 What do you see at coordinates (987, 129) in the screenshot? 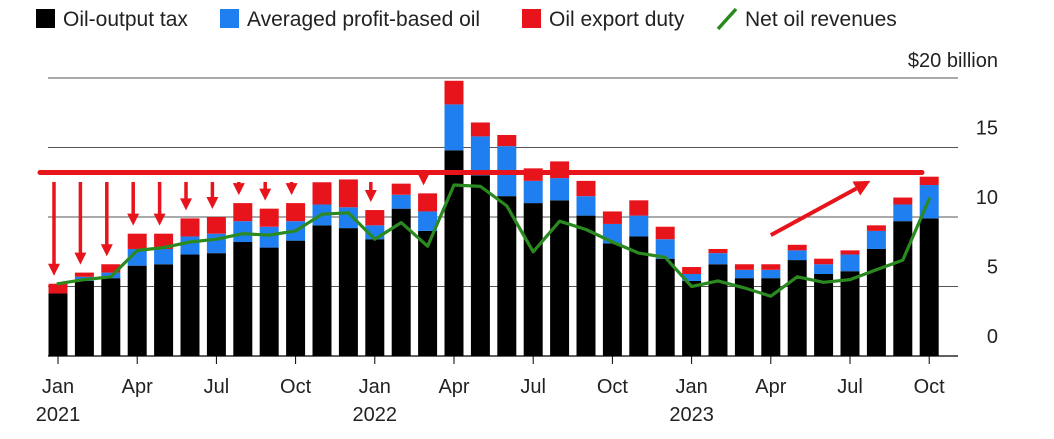
I see `y-tick-label: 15` at bounding box center [987, 129].